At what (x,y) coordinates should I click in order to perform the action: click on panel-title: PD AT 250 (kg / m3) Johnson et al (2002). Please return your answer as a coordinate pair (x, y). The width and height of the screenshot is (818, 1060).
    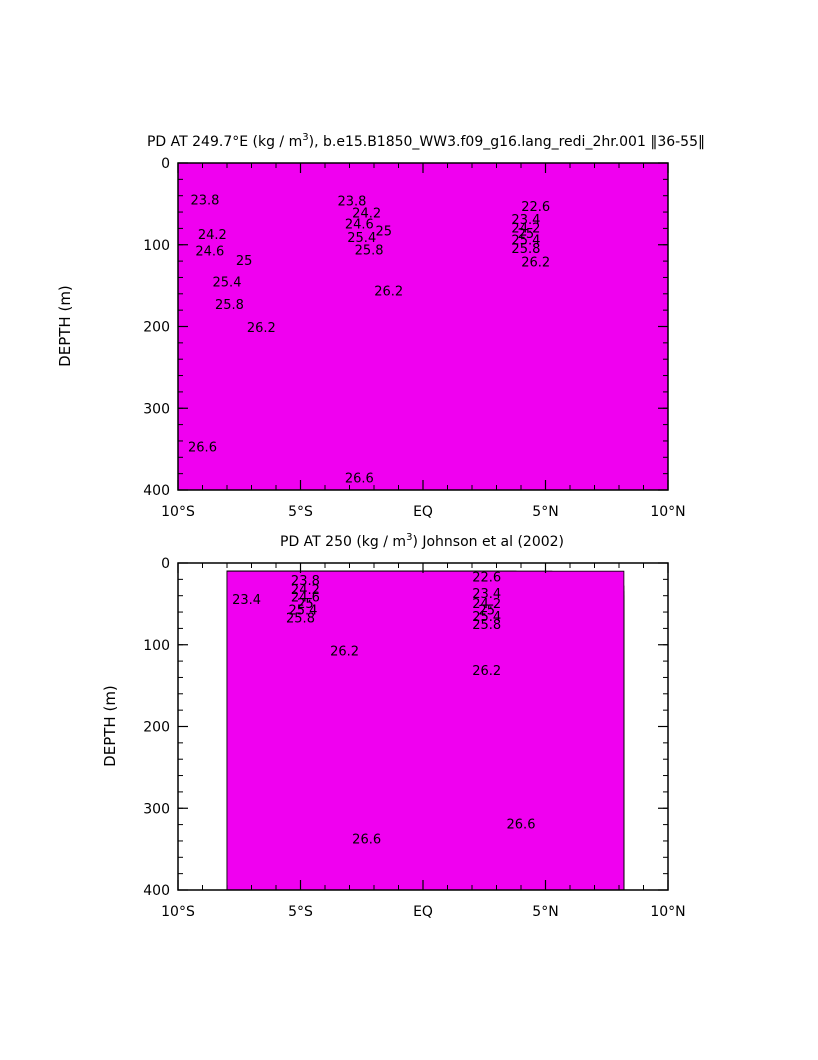
    Looking at the image, I should click on (422, 541).